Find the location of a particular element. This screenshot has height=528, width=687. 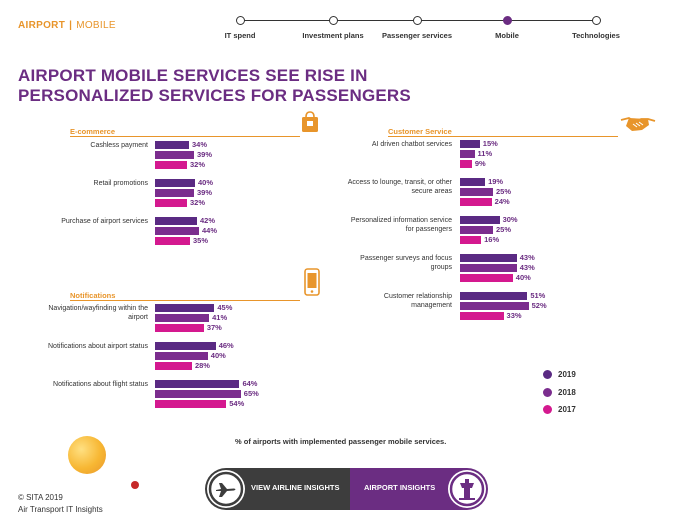

page-title-line-2: PERSONALIZED SERVICES FOR PASSENGERS is located at coordinates (214, 95).